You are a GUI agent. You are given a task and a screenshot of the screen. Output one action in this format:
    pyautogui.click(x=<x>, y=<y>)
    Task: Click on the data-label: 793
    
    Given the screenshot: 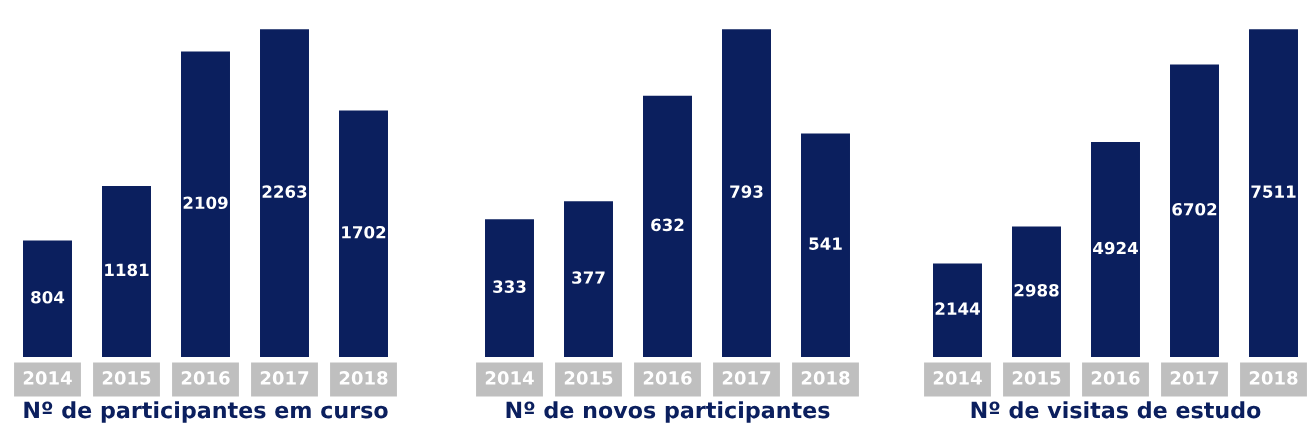 What is the action you would take?
    pyautogui.click(x=746, y=191)
    